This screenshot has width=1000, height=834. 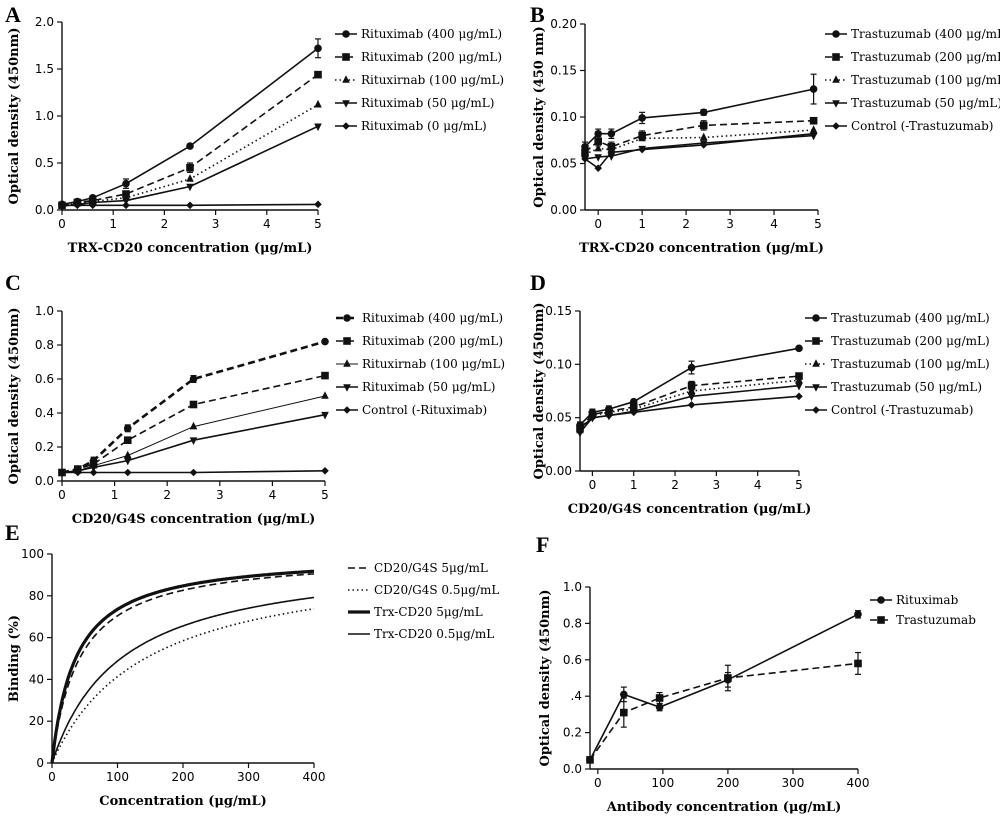 What do you see at coordinates (14, 116) in the screenshot?
I see `y-axis-title: Optical density (450nm)` at bounding box center [14, 116].